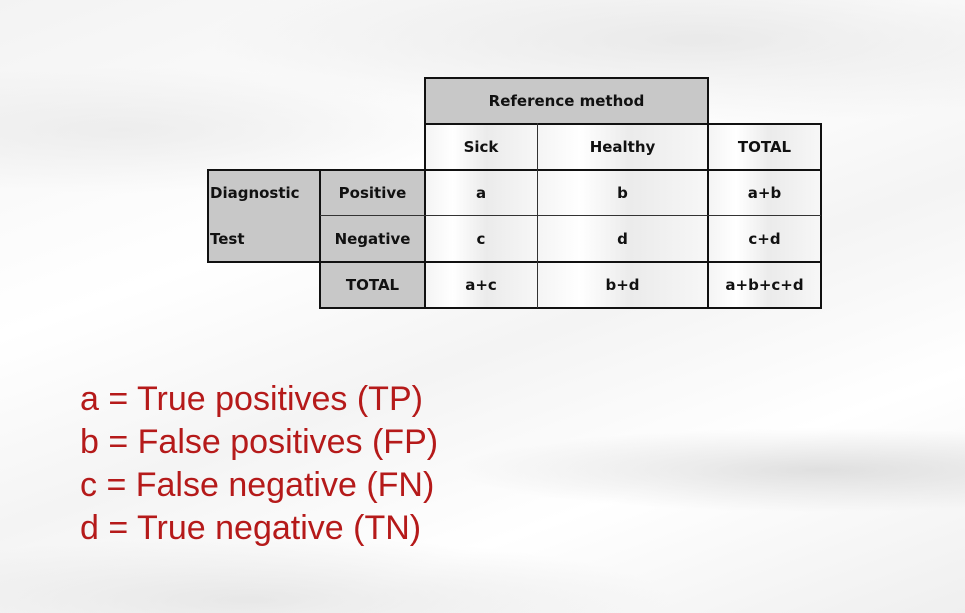  What do you see at coordinates (764, 285) in the screenshot?
I see `cell-total-total: a+b+c+d` at bounding box center [764, 285].